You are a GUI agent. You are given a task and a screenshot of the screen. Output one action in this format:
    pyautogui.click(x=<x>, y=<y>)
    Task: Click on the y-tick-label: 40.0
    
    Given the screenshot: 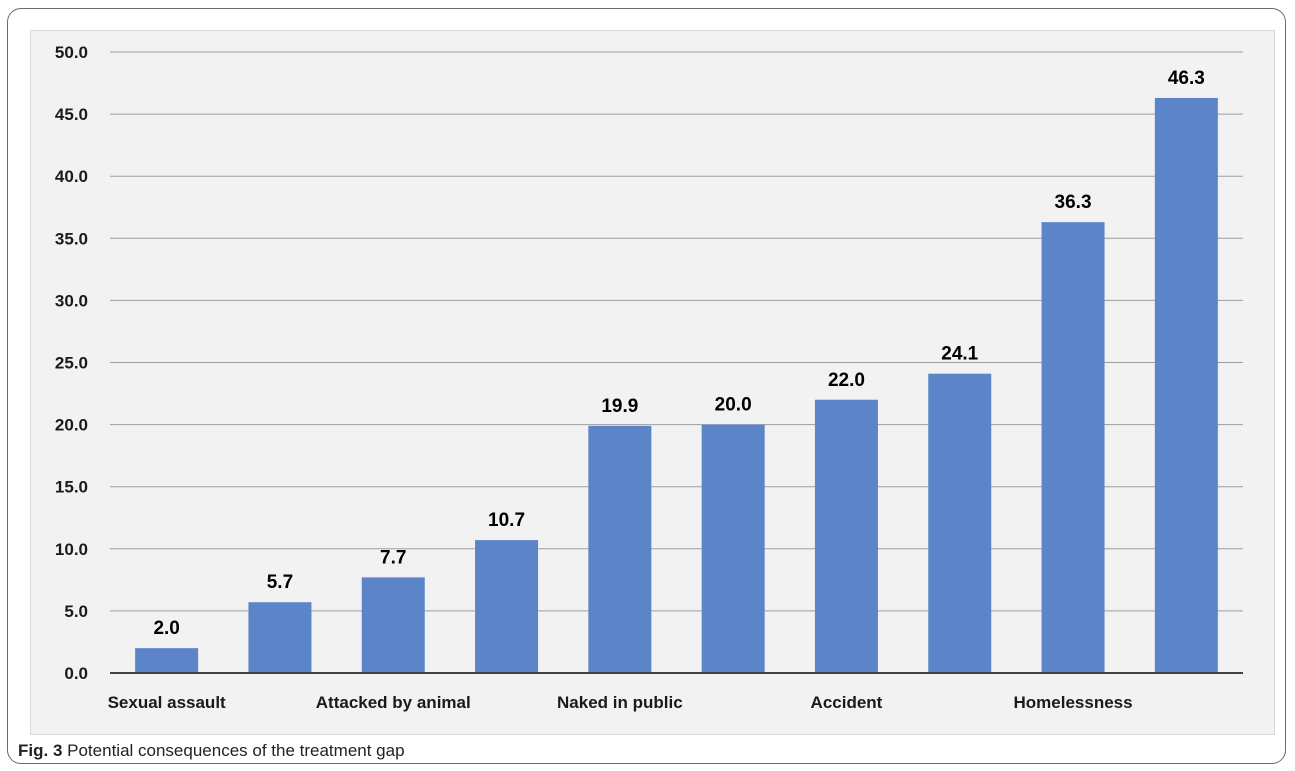 What is the action you would take?
    pyautogui.click(x=71, y=176)
    